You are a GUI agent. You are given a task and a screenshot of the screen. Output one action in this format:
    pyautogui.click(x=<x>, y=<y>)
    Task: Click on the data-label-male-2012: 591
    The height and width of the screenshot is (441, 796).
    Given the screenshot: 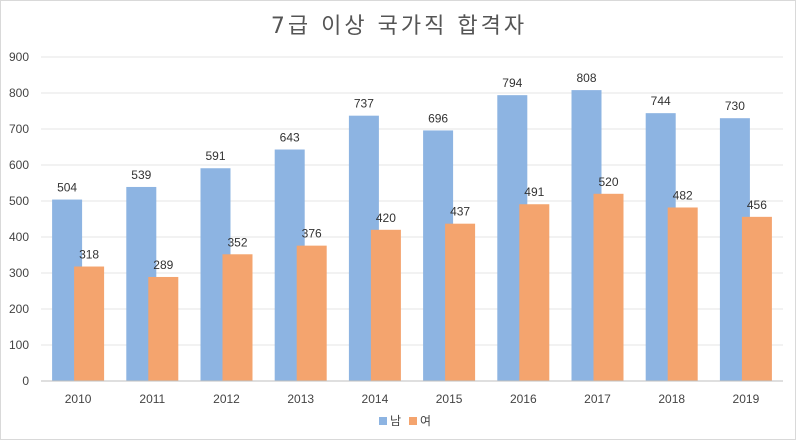 What is the action you would take?
    pyautogui.click(x=215, y=156)
    